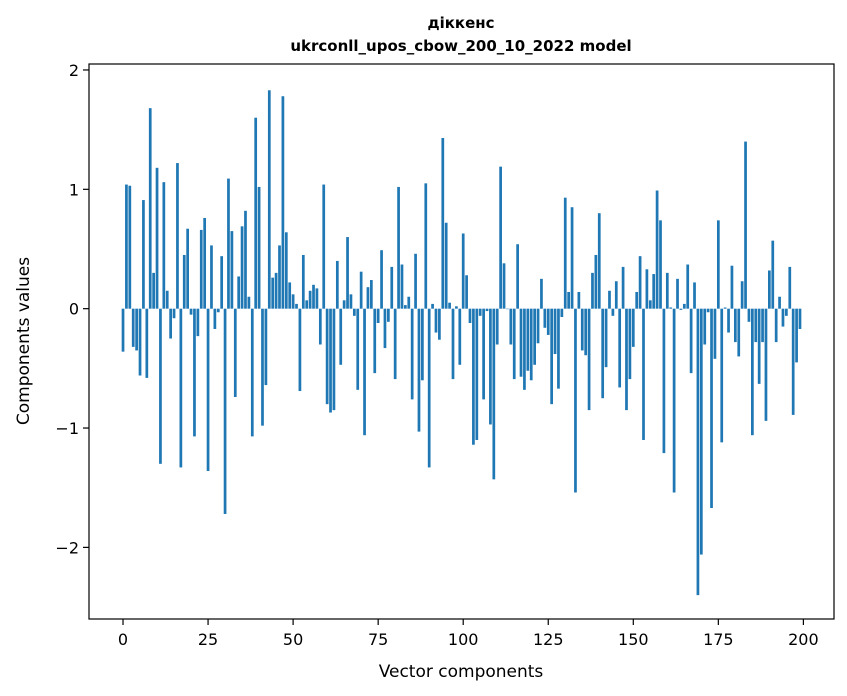  Describe the element at coordinates (460, 23) in the screenshot. I see `chart-title-line1: діккенс` at that location.